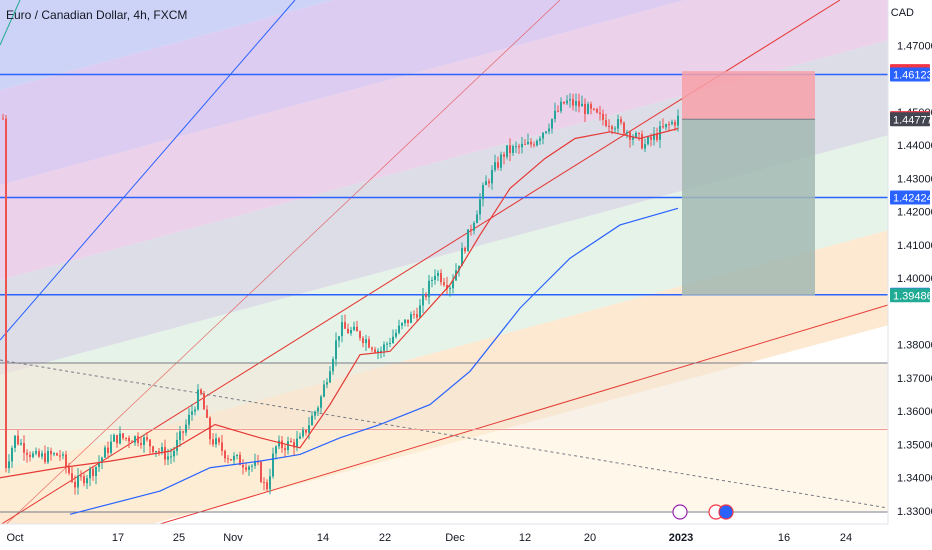 This screenshot has width=932, height=550. What do you see at coordinates (97, 15) in the screenshot?
I see `symbol-title: Euro / Canadian Dollar, 4h, FXCM` at bounding box center [97, 15].